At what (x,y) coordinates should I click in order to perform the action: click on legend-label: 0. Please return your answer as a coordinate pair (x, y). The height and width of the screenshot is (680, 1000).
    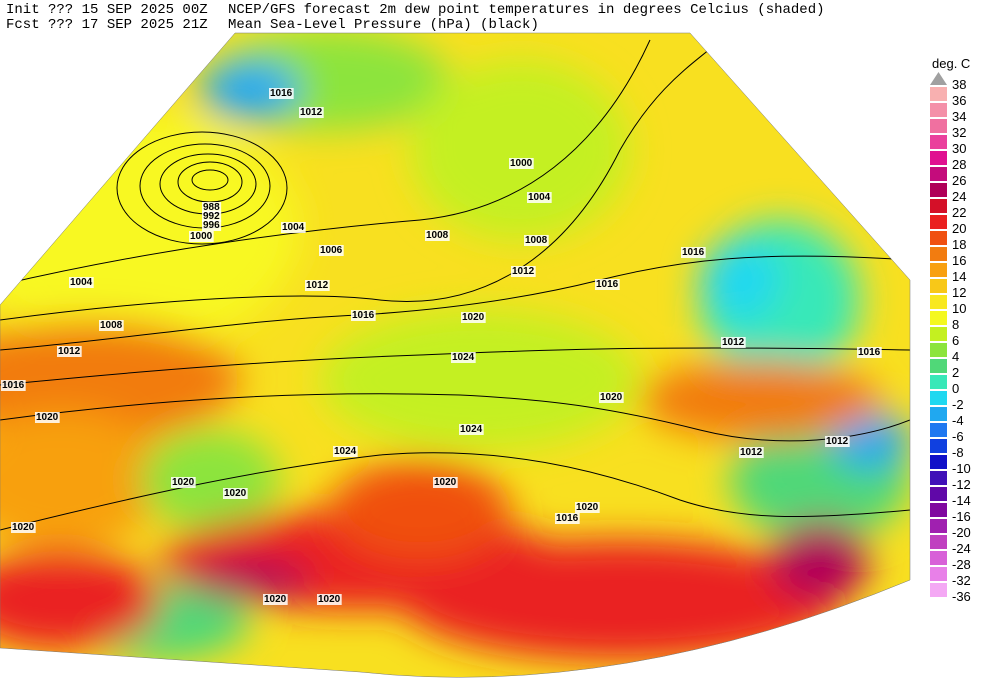
    Looking at the image, I should click on (955, 388).